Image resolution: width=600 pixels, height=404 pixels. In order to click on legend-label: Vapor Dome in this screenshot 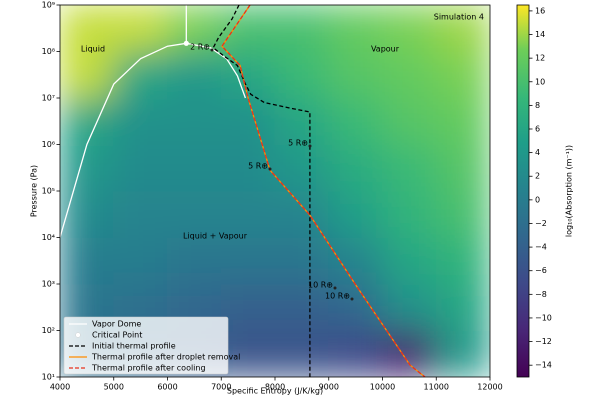, I will do `click(116, 324)`.